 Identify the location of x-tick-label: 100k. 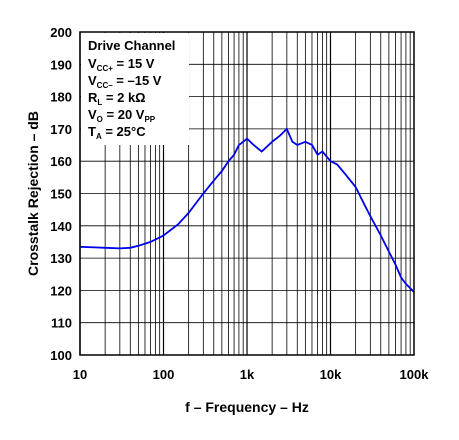
(415, 374).